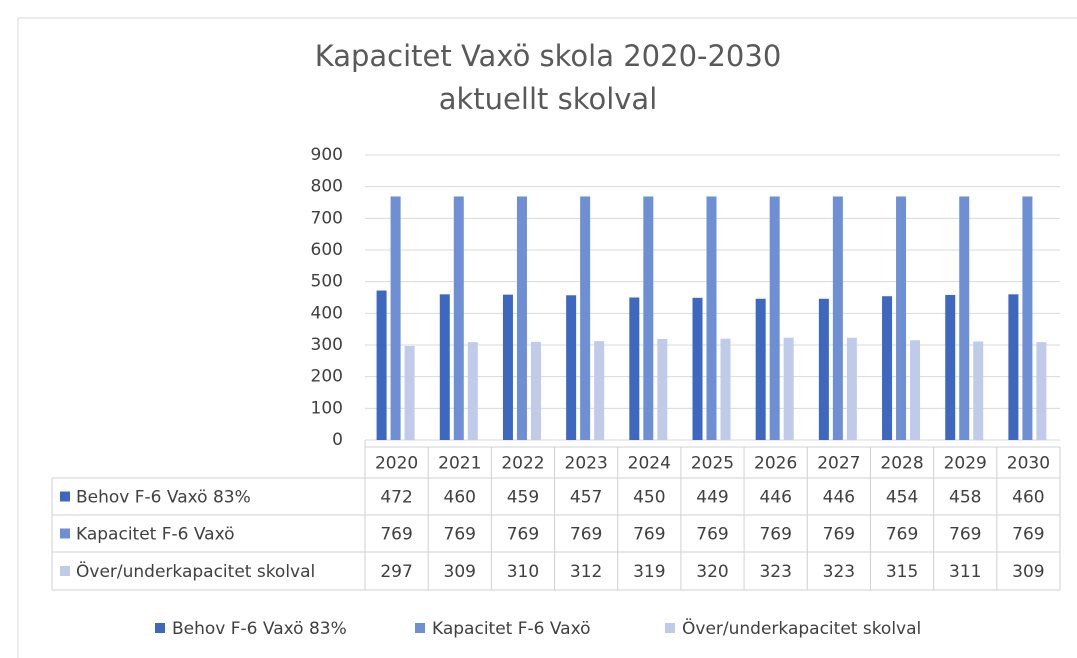 The height and width of the screenshot is (658, 1077). I want to click on x-tick-label: 2024, so click(649, 464).